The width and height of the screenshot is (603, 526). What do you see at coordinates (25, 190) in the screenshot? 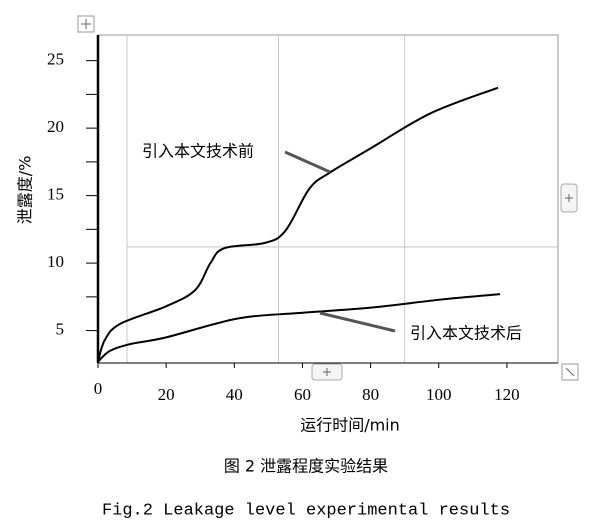
I see `y-axis-label: 泄露度/%` at bounding box center [25, 190].